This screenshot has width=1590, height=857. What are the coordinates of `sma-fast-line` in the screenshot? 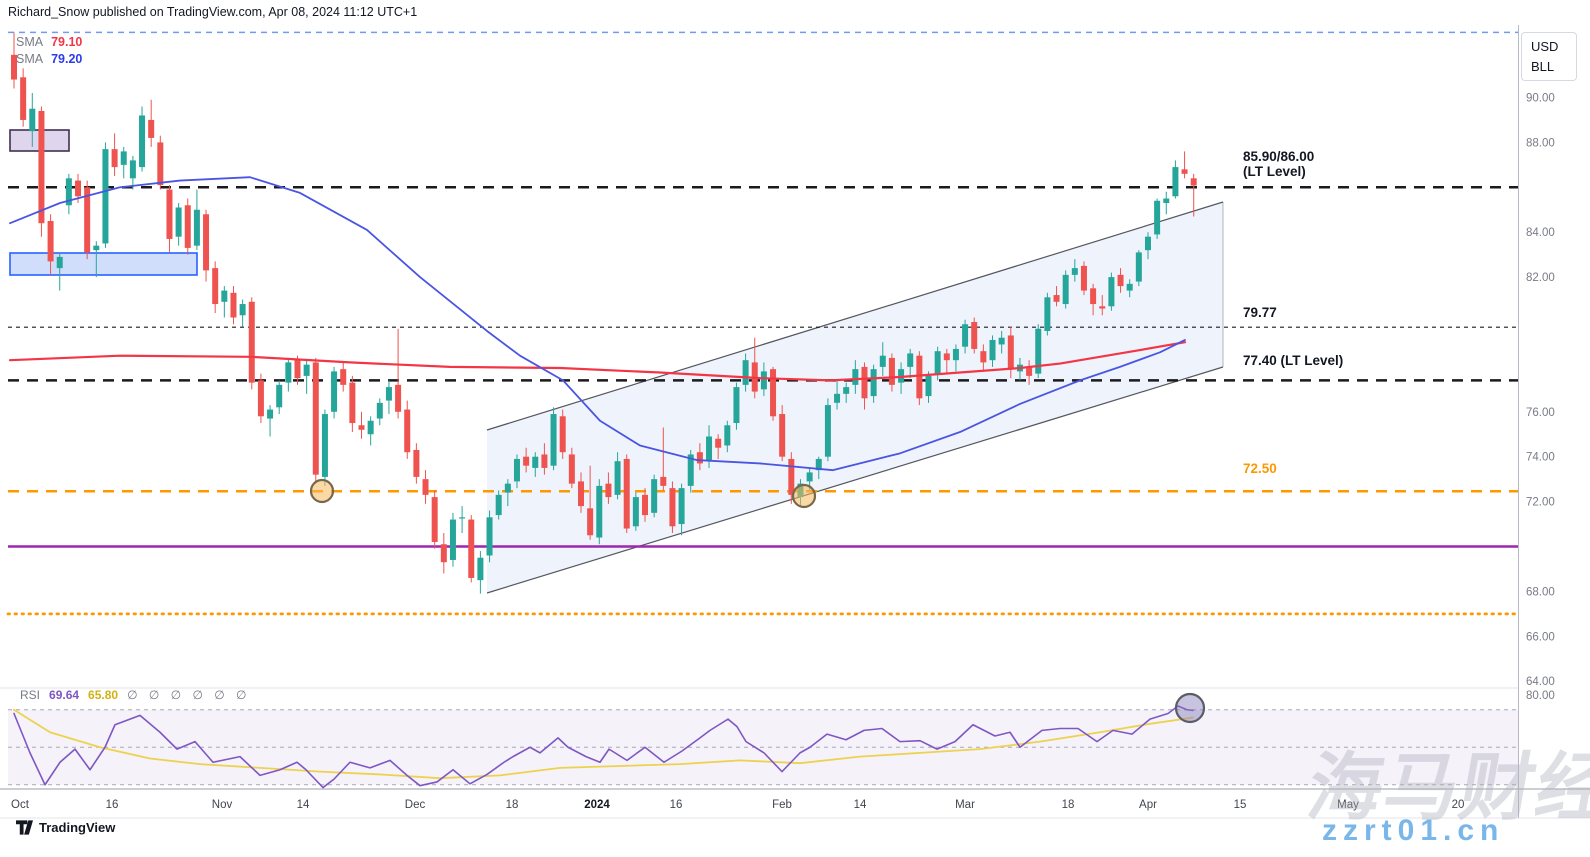 It's located at (597, 361).